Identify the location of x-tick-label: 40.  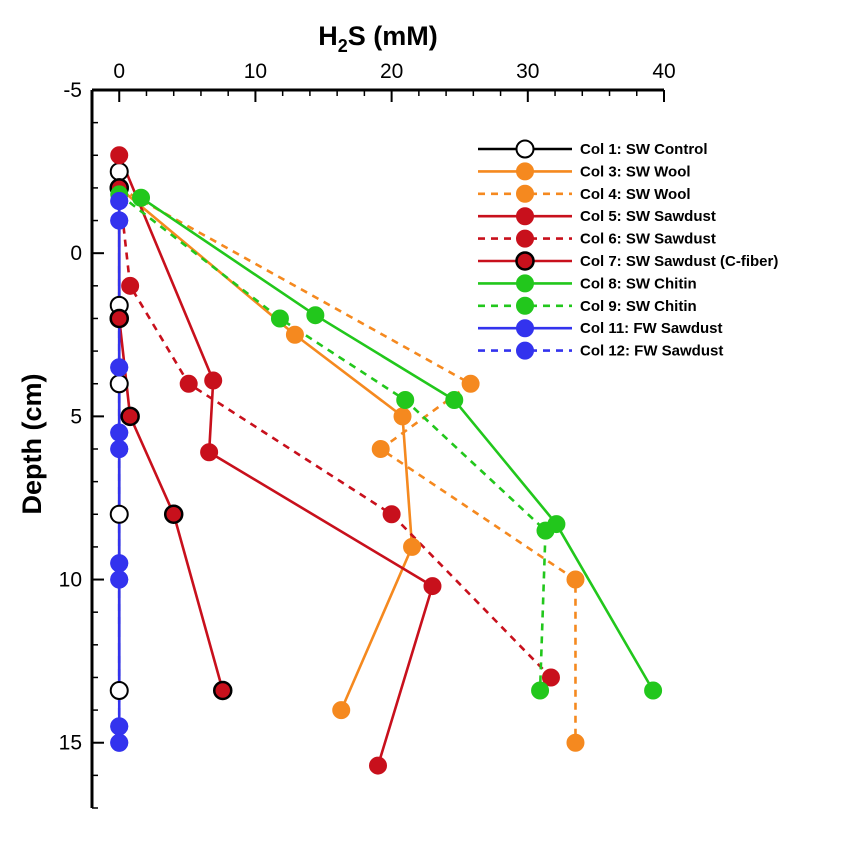
(663, 71).